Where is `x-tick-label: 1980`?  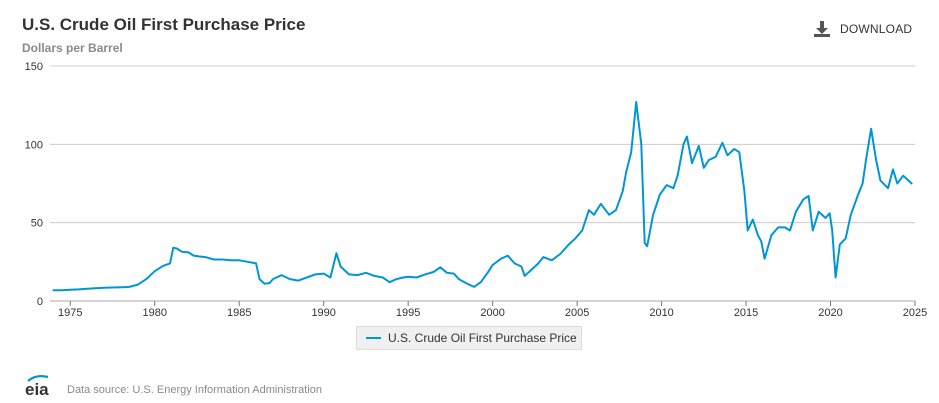 x-tick-label: 1980 is located at coordinates (155, 313).